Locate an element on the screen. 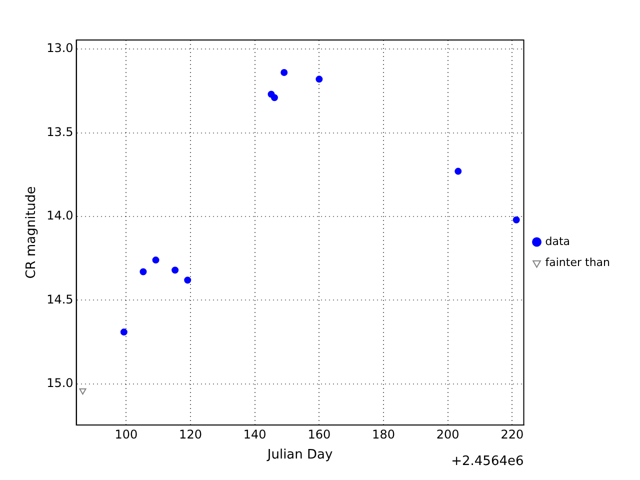  x-tick-label: 160 is located at coordinates (319, 434).